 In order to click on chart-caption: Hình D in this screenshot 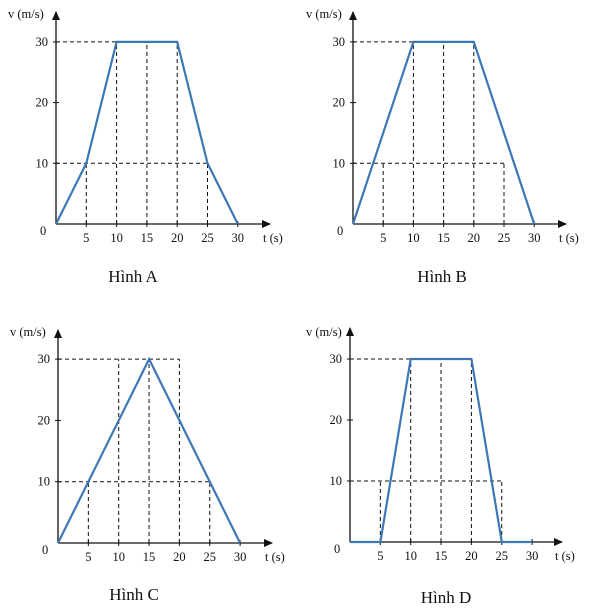, I will do `click(446, 597)`.